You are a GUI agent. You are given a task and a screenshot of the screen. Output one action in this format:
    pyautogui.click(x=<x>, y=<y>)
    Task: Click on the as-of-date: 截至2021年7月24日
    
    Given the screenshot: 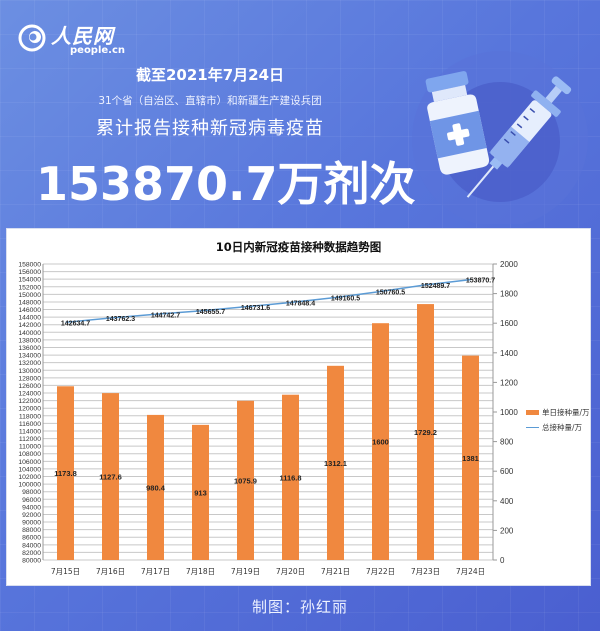 What is the action you would take?
    pyautogui.click(x=210, y=75)
    